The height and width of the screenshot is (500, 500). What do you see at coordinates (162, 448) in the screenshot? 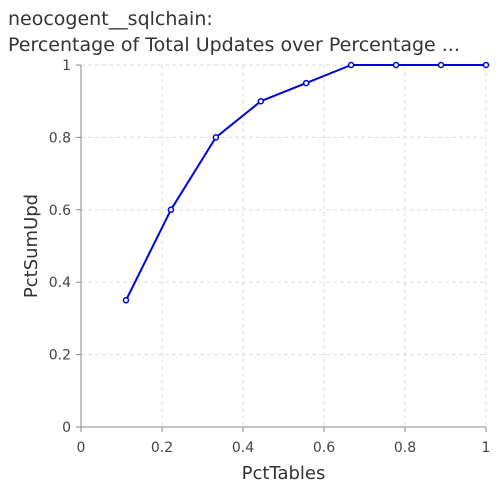
I see `x-tick-label: 0.2` at bounding box center [162, 448].